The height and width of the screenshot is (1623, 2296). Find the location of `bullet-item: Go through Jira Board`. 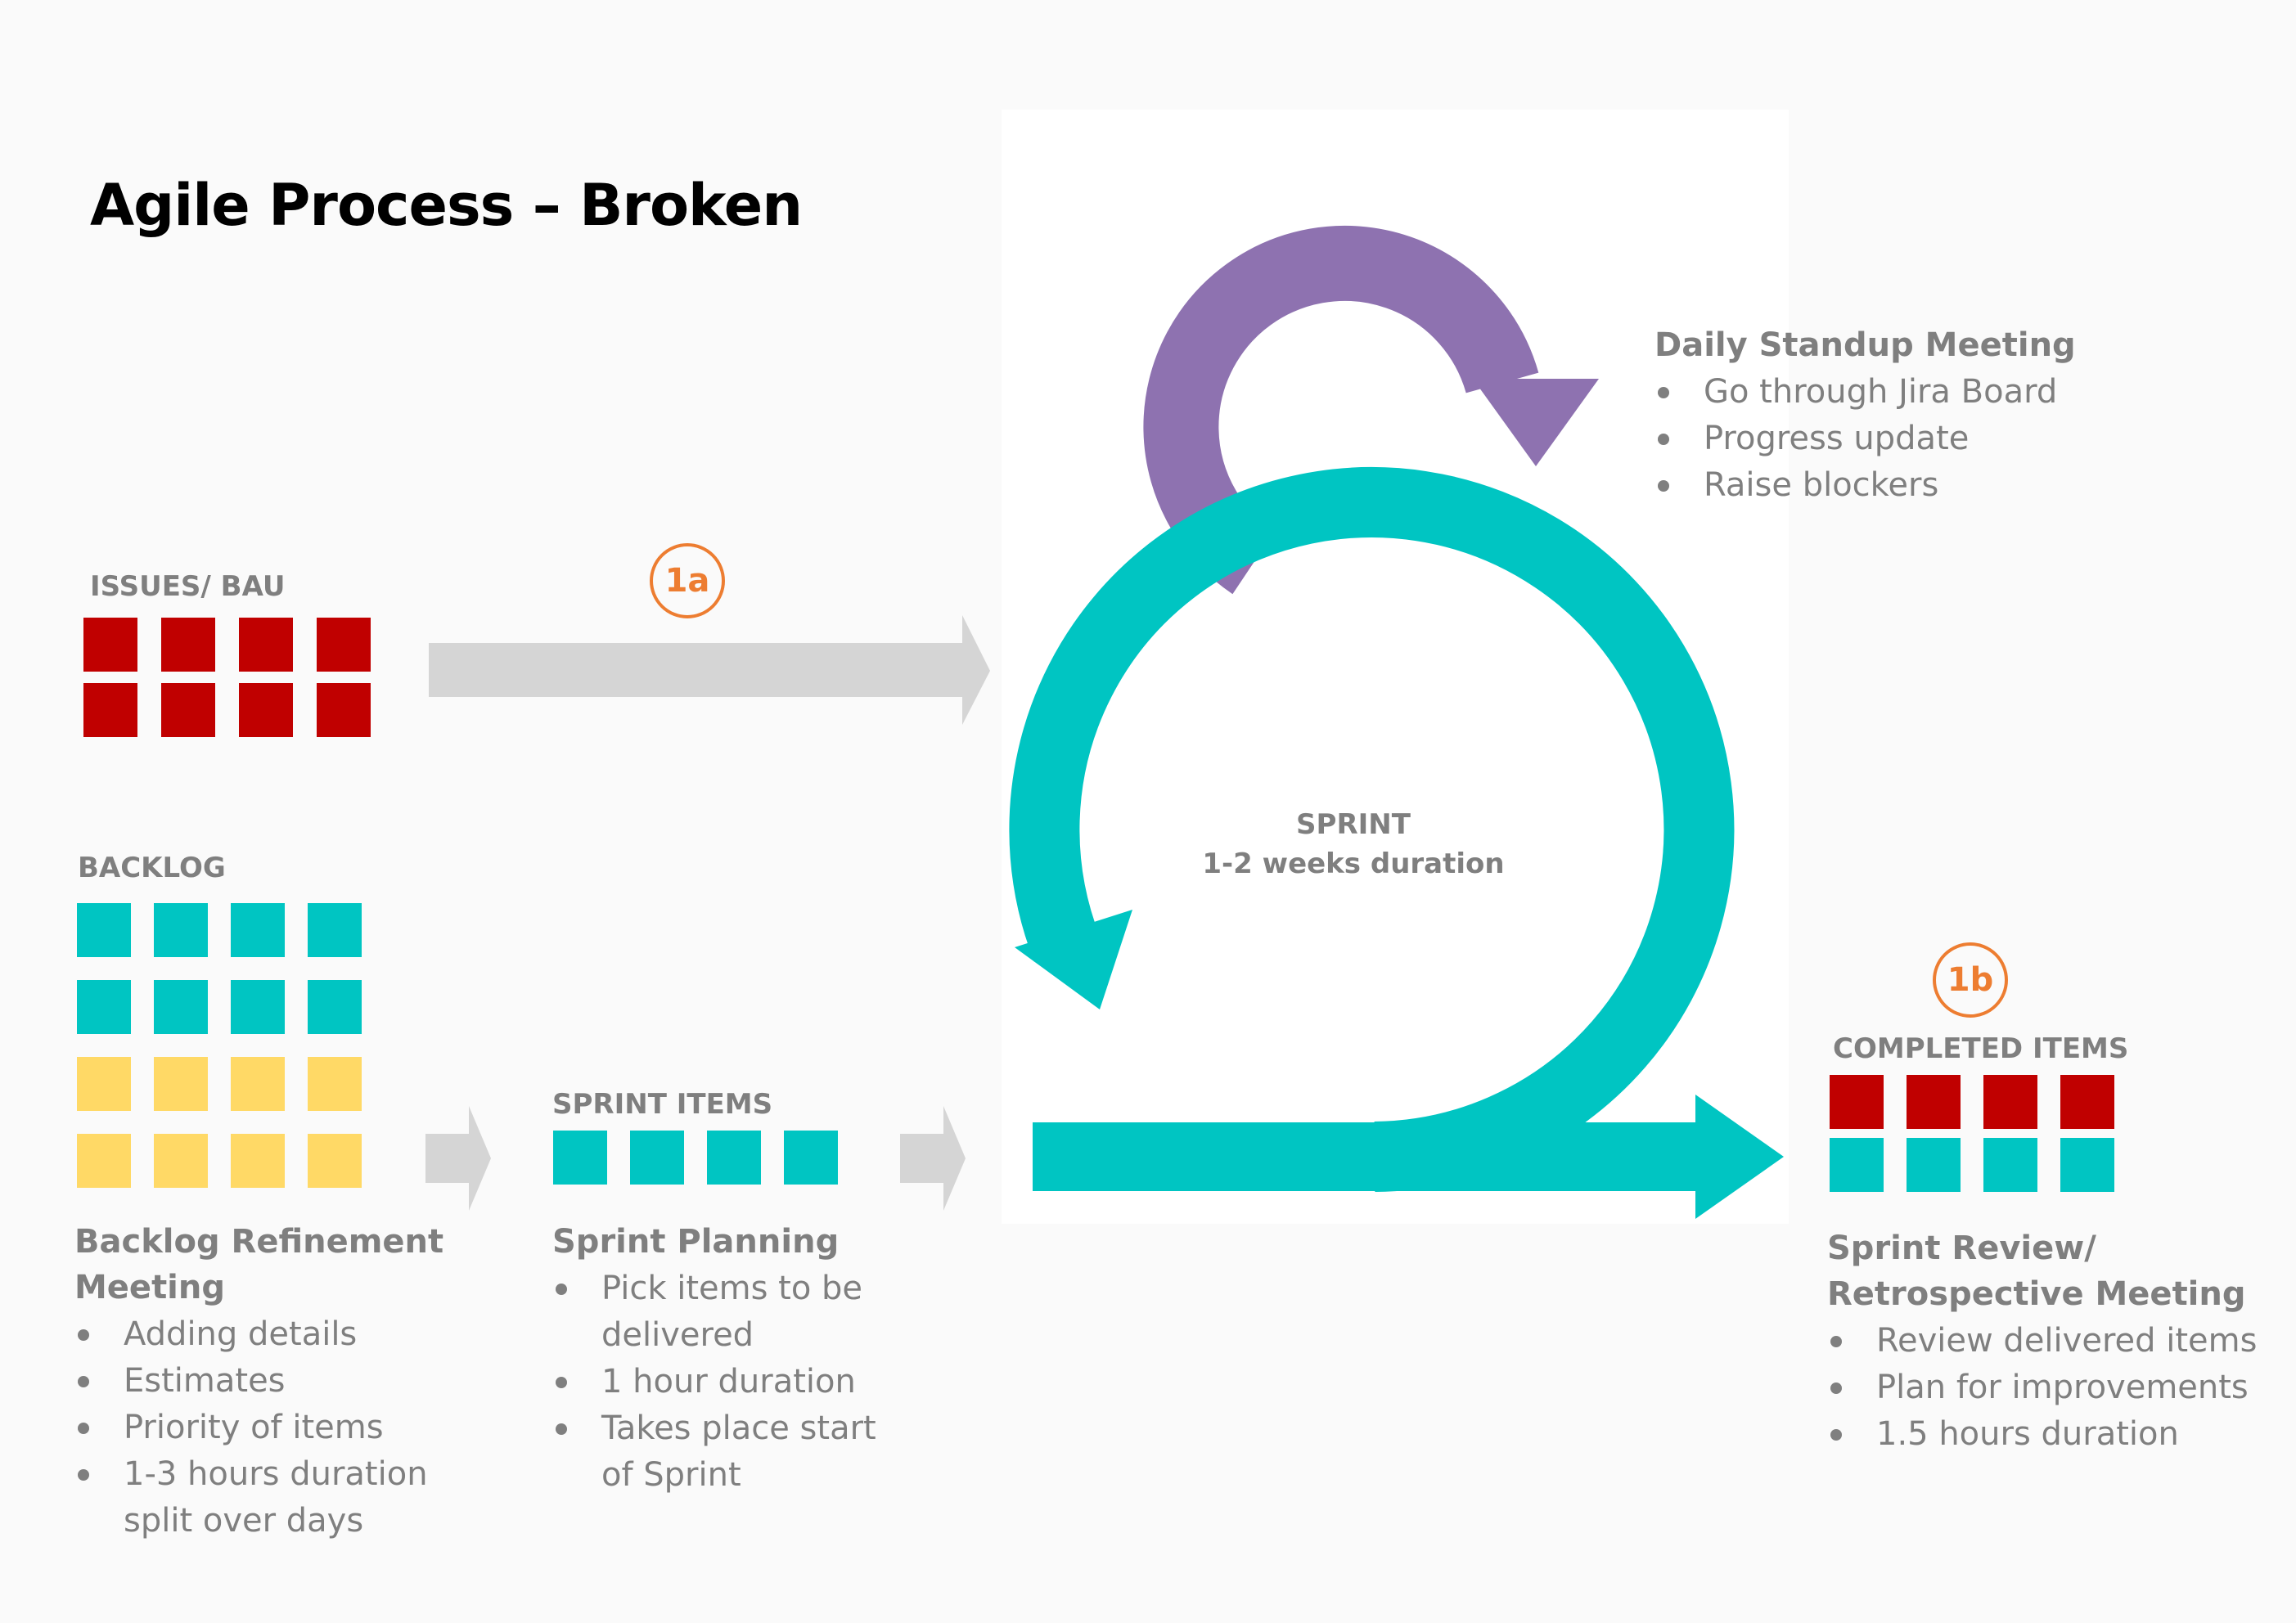

bullet-item: Go through Jira Board is located at coordinates (1908, 392).